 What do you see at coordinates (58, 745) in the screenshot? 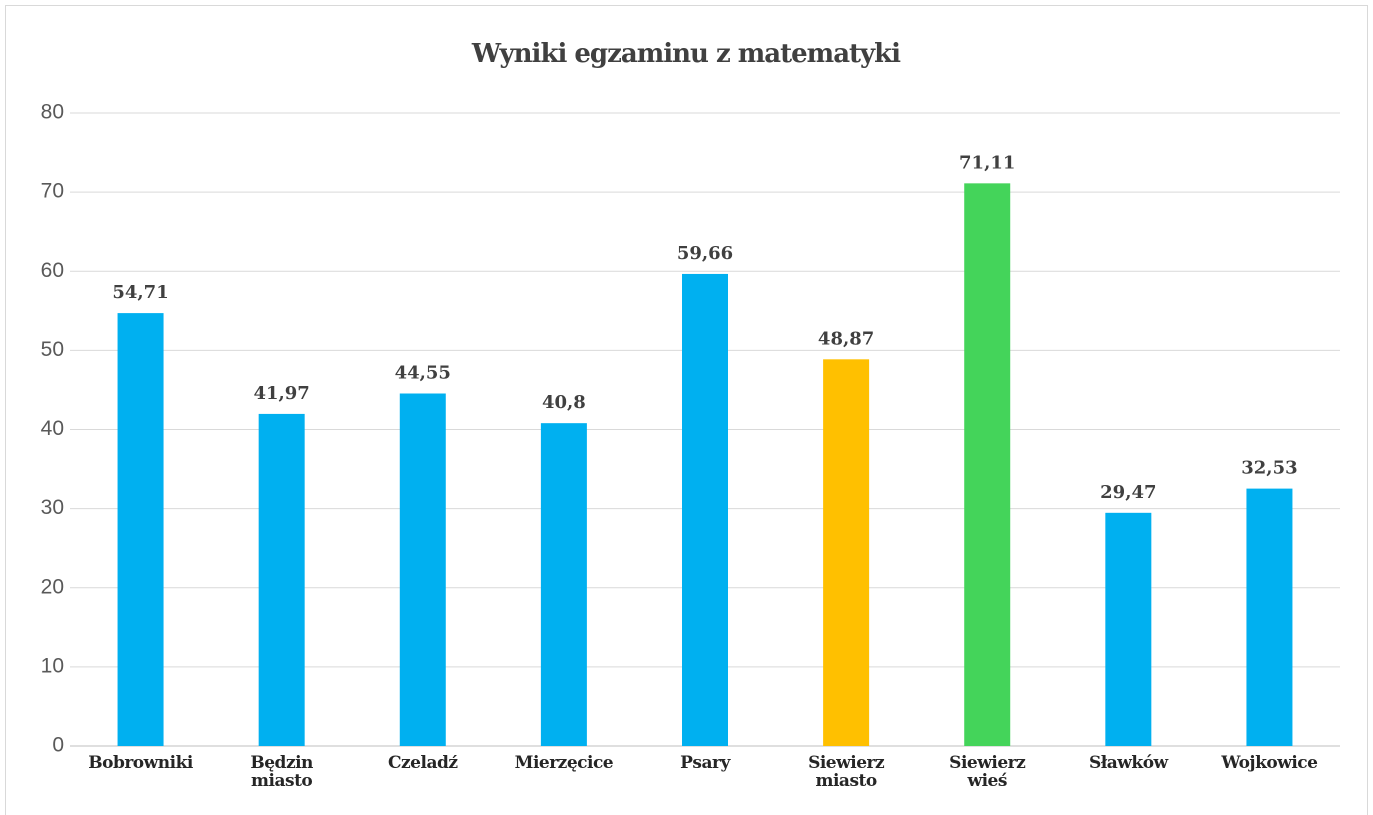
I see `y-tick-label: 0` at bounding box center [58, 745].